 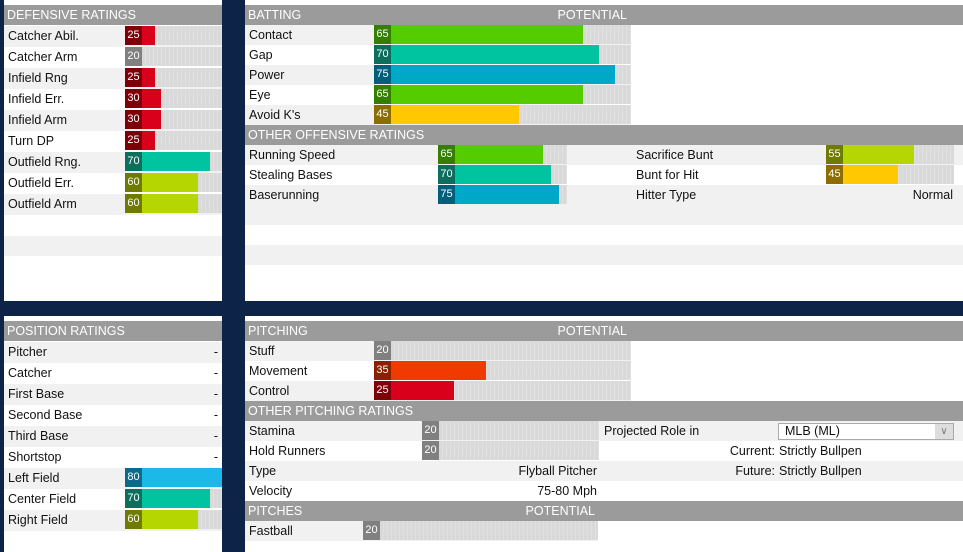 I want to click on type-label: Type, so click(x=263, y=471).